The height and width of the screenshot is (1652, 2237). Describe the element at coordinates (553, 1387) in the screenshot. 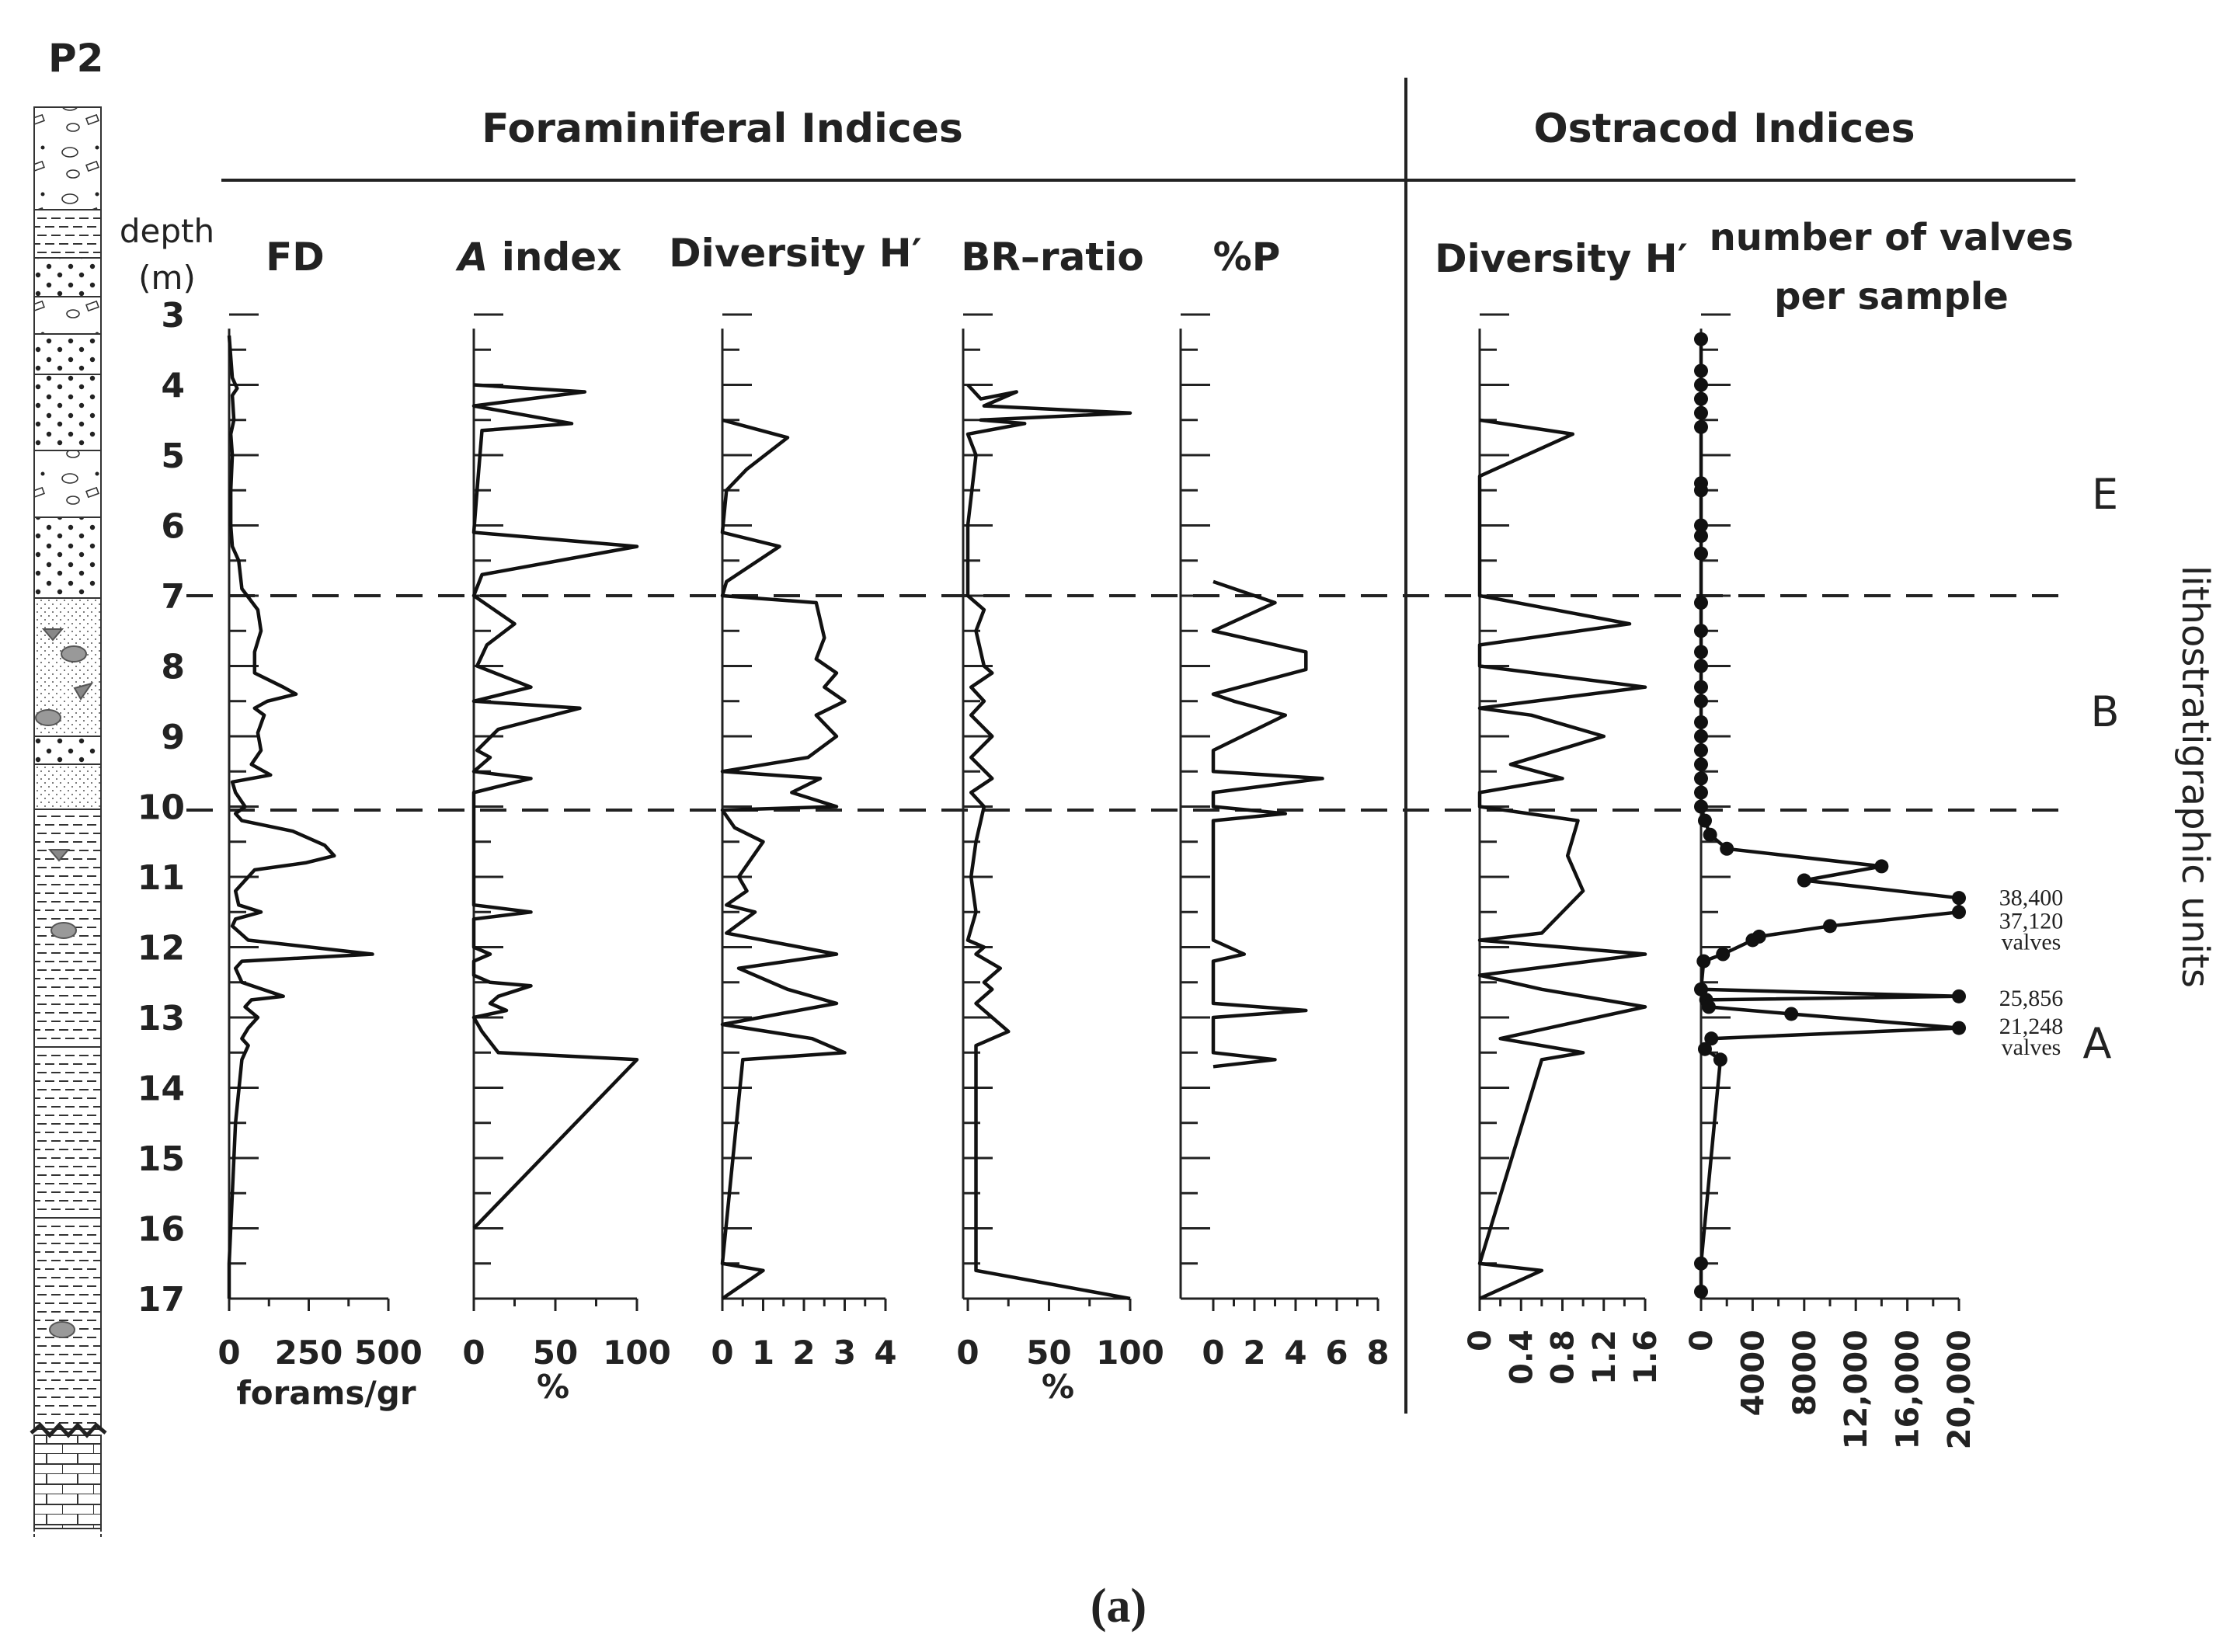

I see `xlabel-a-index: %` at that location.